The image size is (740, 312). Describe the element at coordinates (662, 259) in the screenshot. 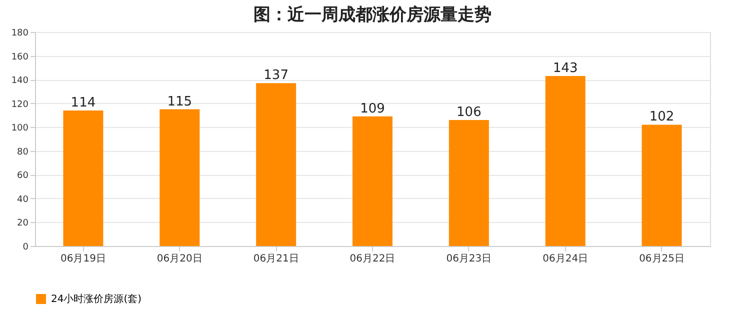

I see `x-tick-label: 06月25日` at that location.